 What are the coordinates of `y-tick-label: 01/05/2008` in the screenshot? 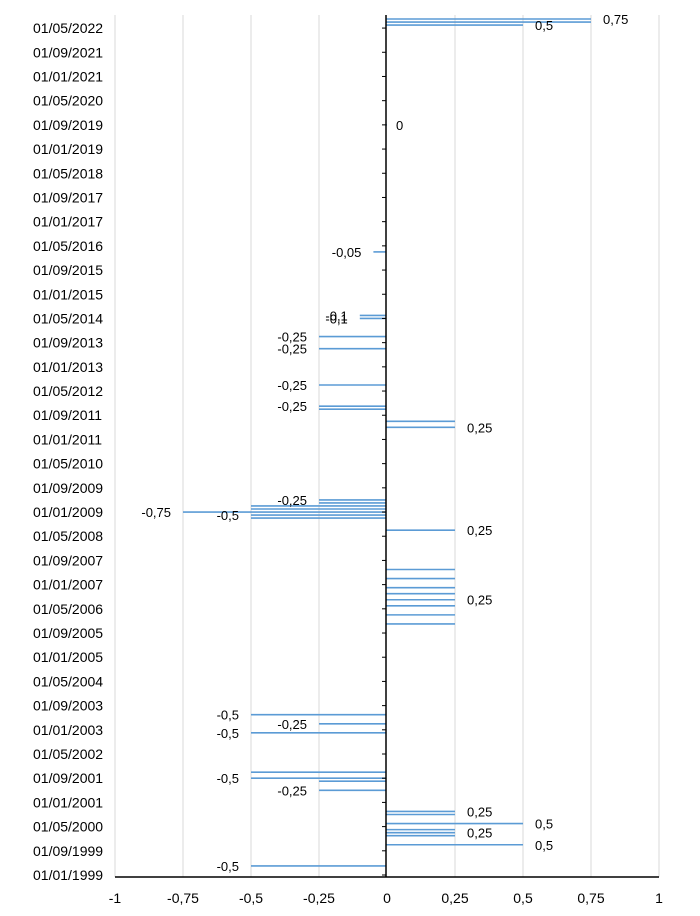 It's located at (68, 536).